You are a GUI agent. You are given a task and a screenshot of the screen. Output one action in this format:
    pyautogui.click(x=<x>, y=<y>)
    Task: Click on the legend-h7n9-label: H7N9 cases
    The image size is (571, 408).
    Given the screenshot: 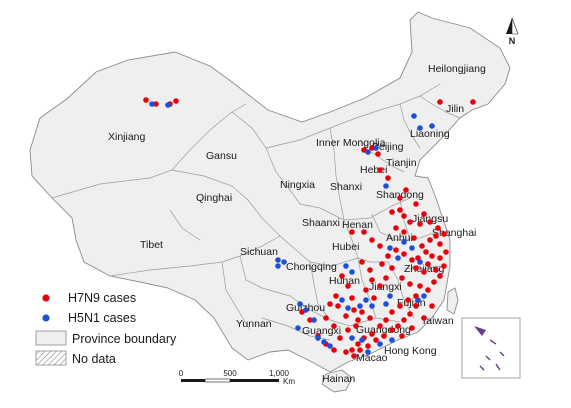 What is the action you would take?
    pyautogui.click(x=102, y=298)
    